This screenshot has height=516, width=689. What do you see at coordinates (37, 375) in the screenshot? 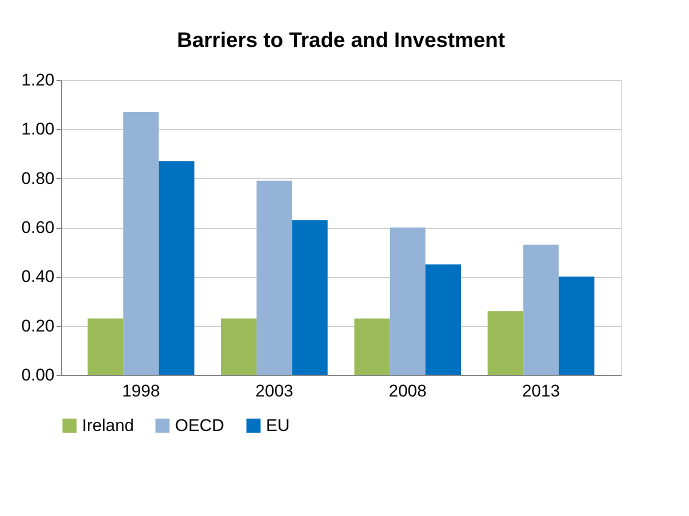
I see `y-tick-label: 0.00` at bounding box center [37, 375].